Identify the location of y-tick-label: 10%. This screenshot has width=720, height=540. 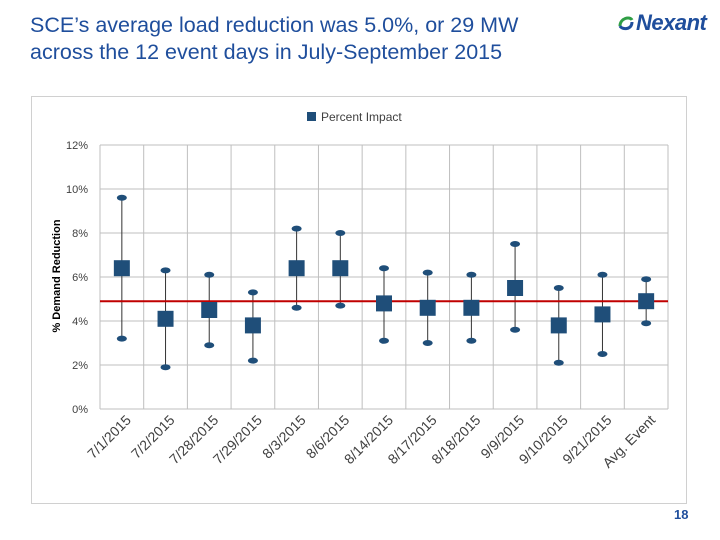
(77, 190).